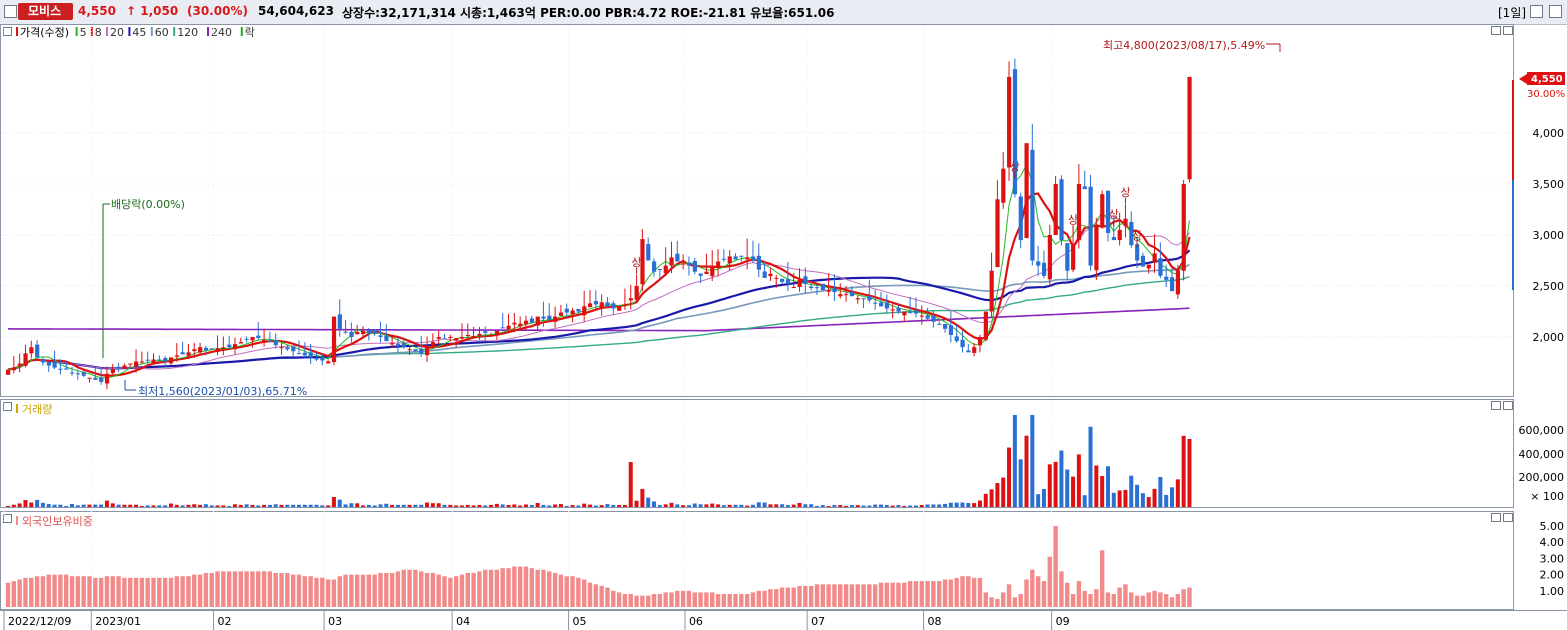  I want to click on window-close-icon, so click(1555, 11).